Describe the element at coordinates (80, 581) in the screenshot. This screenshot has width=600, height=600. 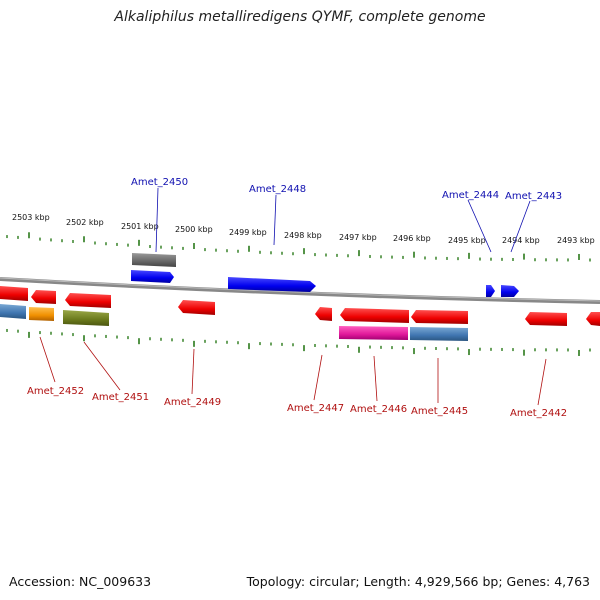
I see `accession-text: Accession: NC_009633` at that location.